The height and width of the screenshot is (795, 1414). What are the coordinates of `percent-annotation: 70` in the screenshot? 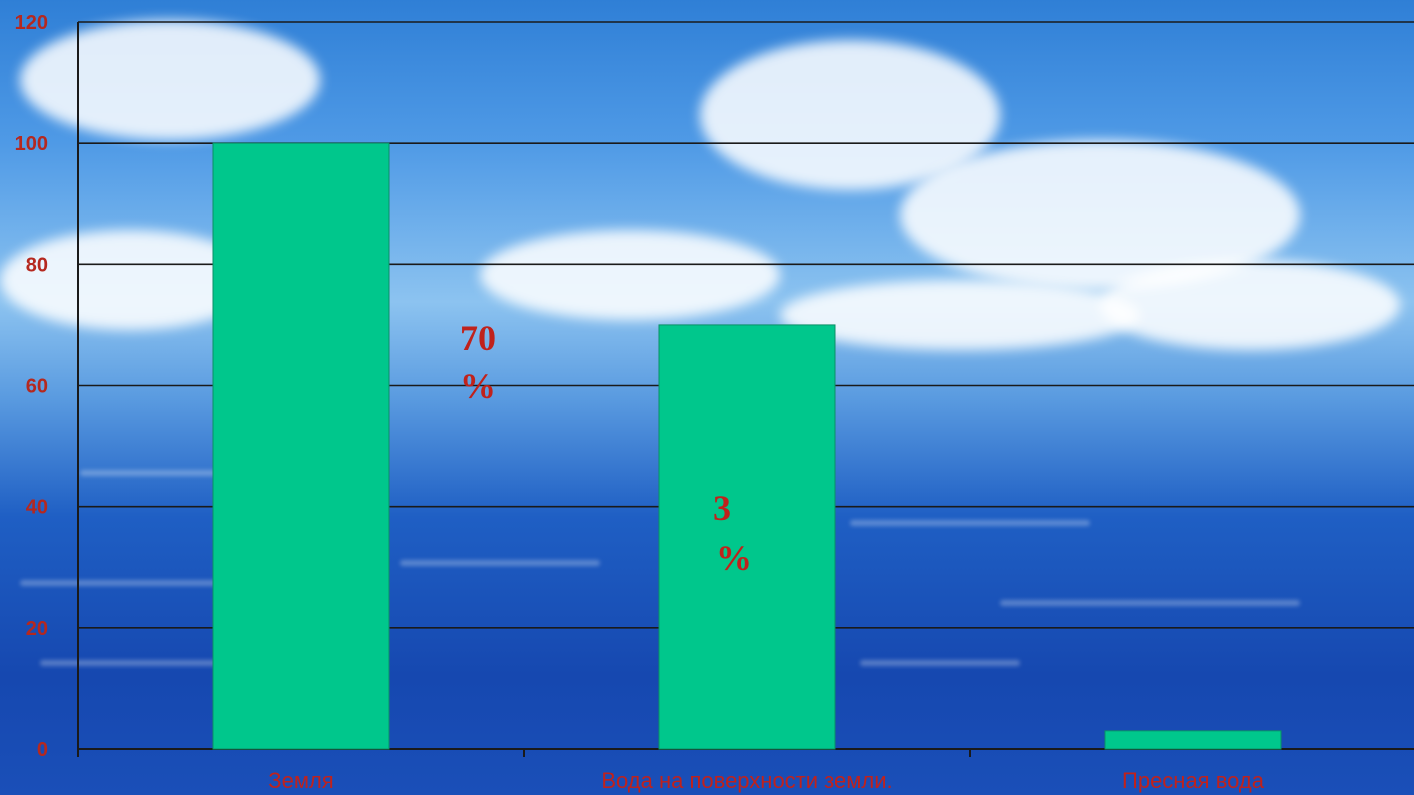 It's located at (478, 338).